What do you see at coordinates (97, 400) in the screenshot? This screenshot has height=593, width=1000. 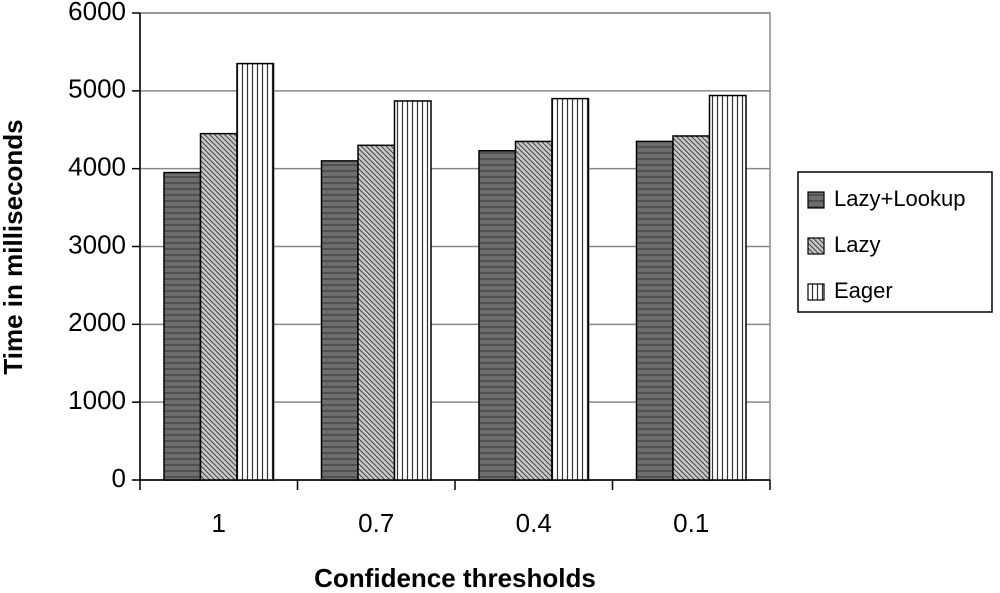 I see `y-tick-label: 1000` at bounding box center [97, 400].